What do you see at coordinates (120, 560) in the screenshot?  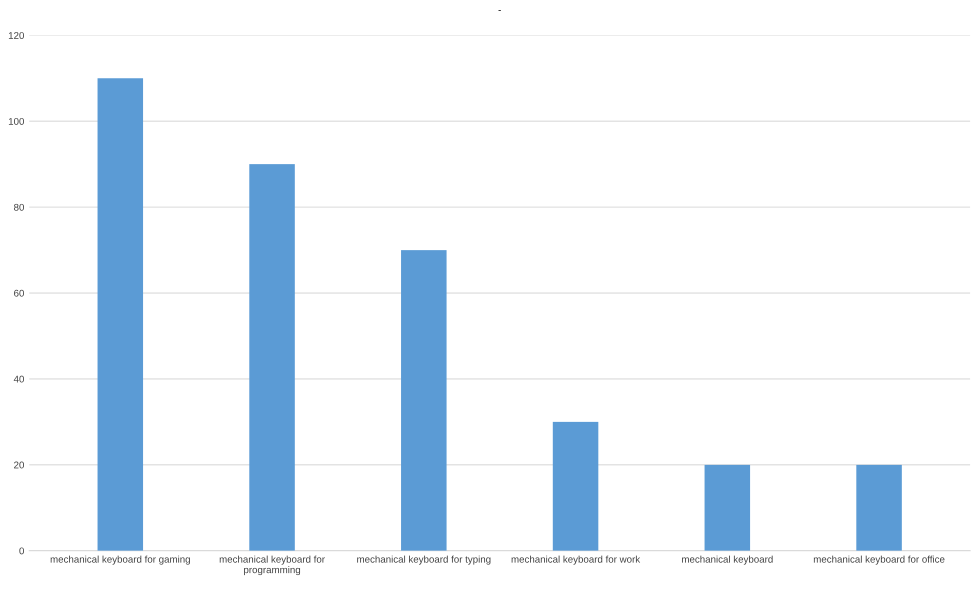 I see `x-tick-label: mechanical keyboard for gaming` at bounding box center [120, 560].